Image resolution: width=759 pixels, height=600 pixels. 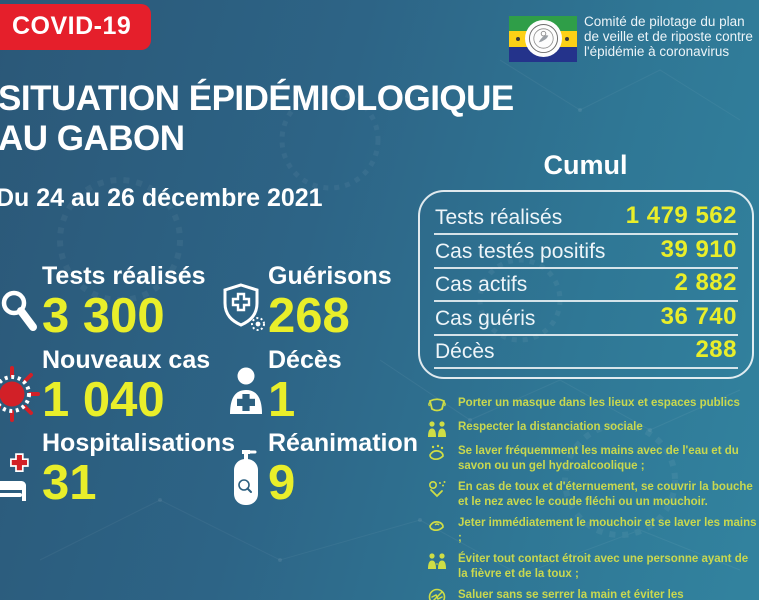 What do you see at coordinates (20, 394) in the screenshot?
I see `virus-icon` at bounding box center [20, 394].